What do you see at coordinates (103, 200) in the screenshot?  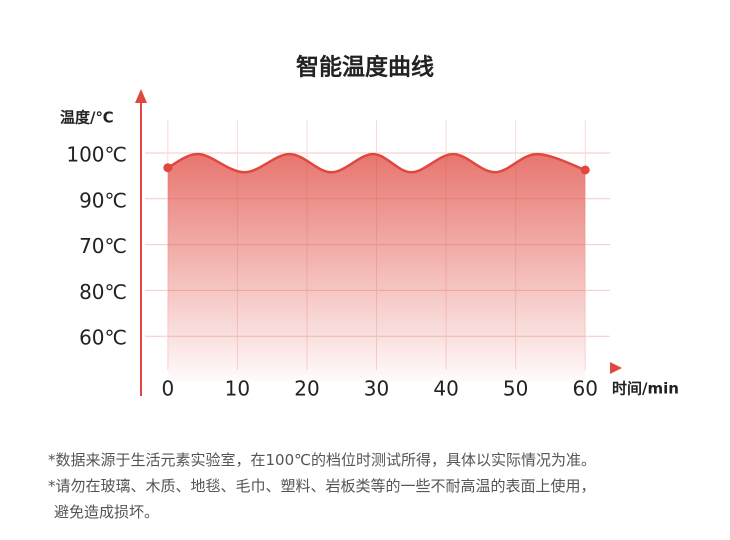 I see `y-tick-label: 90℃` at bounding box center [103, 200].